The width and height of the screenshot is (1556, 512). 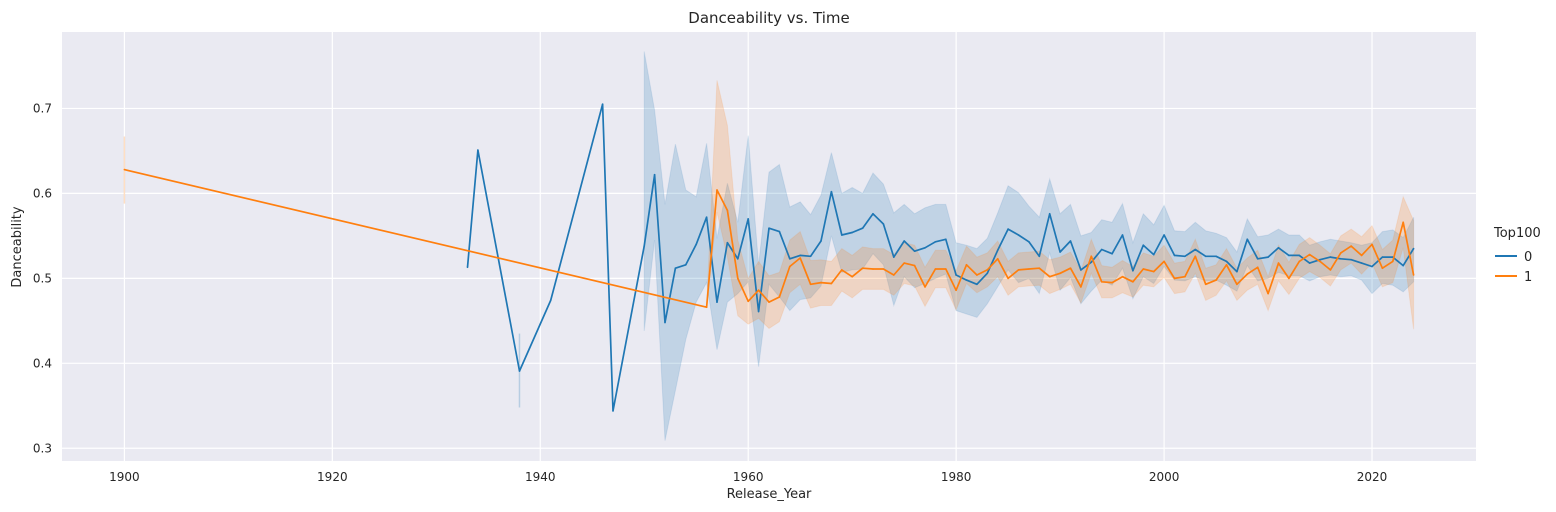 What do you see at coordinates (1528, 257) in the screenshot?
I see `legend-label-0: 0` at bounding box center [1528, 257].